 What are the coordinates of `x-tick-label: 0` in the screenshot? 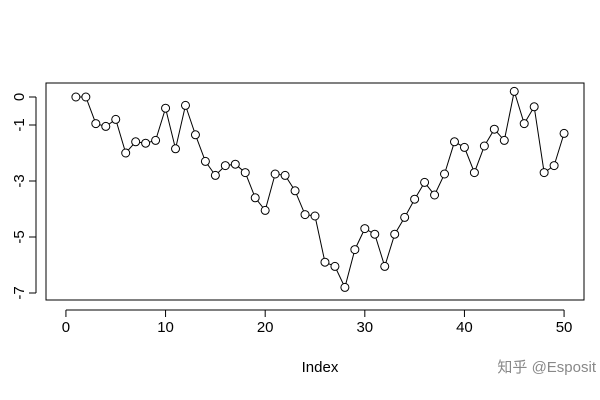 It's located at (66, 327).